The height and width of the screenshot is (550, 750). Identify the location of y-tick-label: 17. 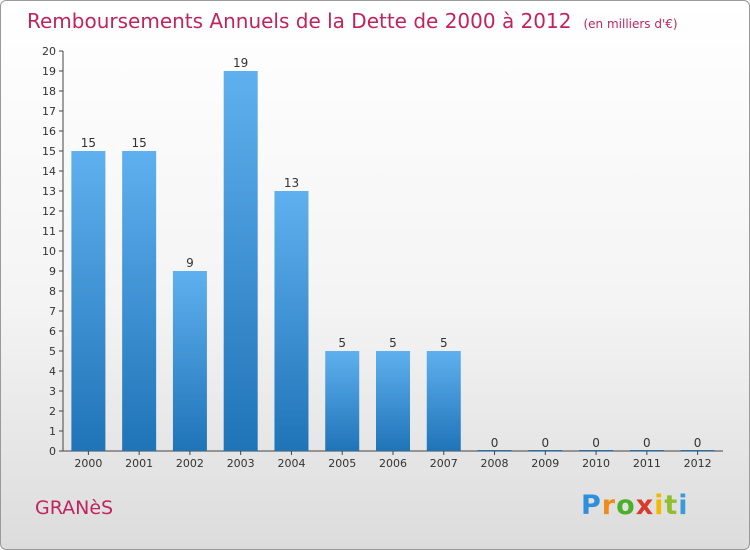
(49, 111).